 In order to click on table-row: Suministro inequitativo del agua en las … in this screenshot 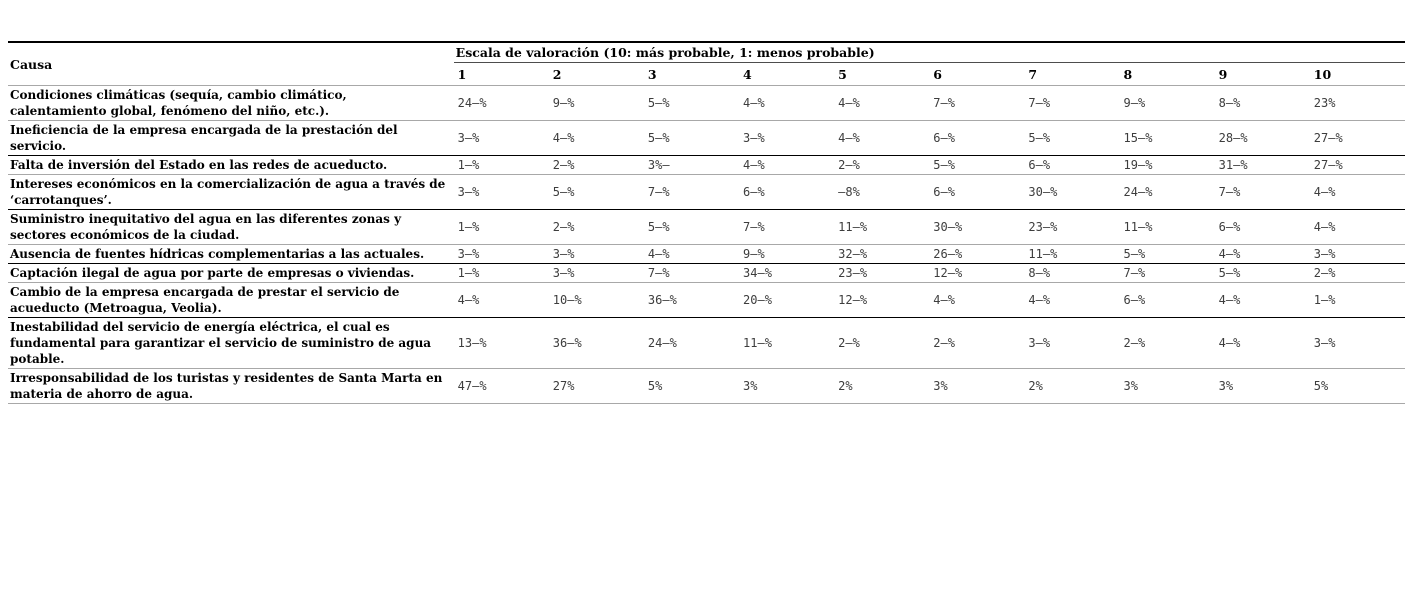, I will do `click(706, 227)`.